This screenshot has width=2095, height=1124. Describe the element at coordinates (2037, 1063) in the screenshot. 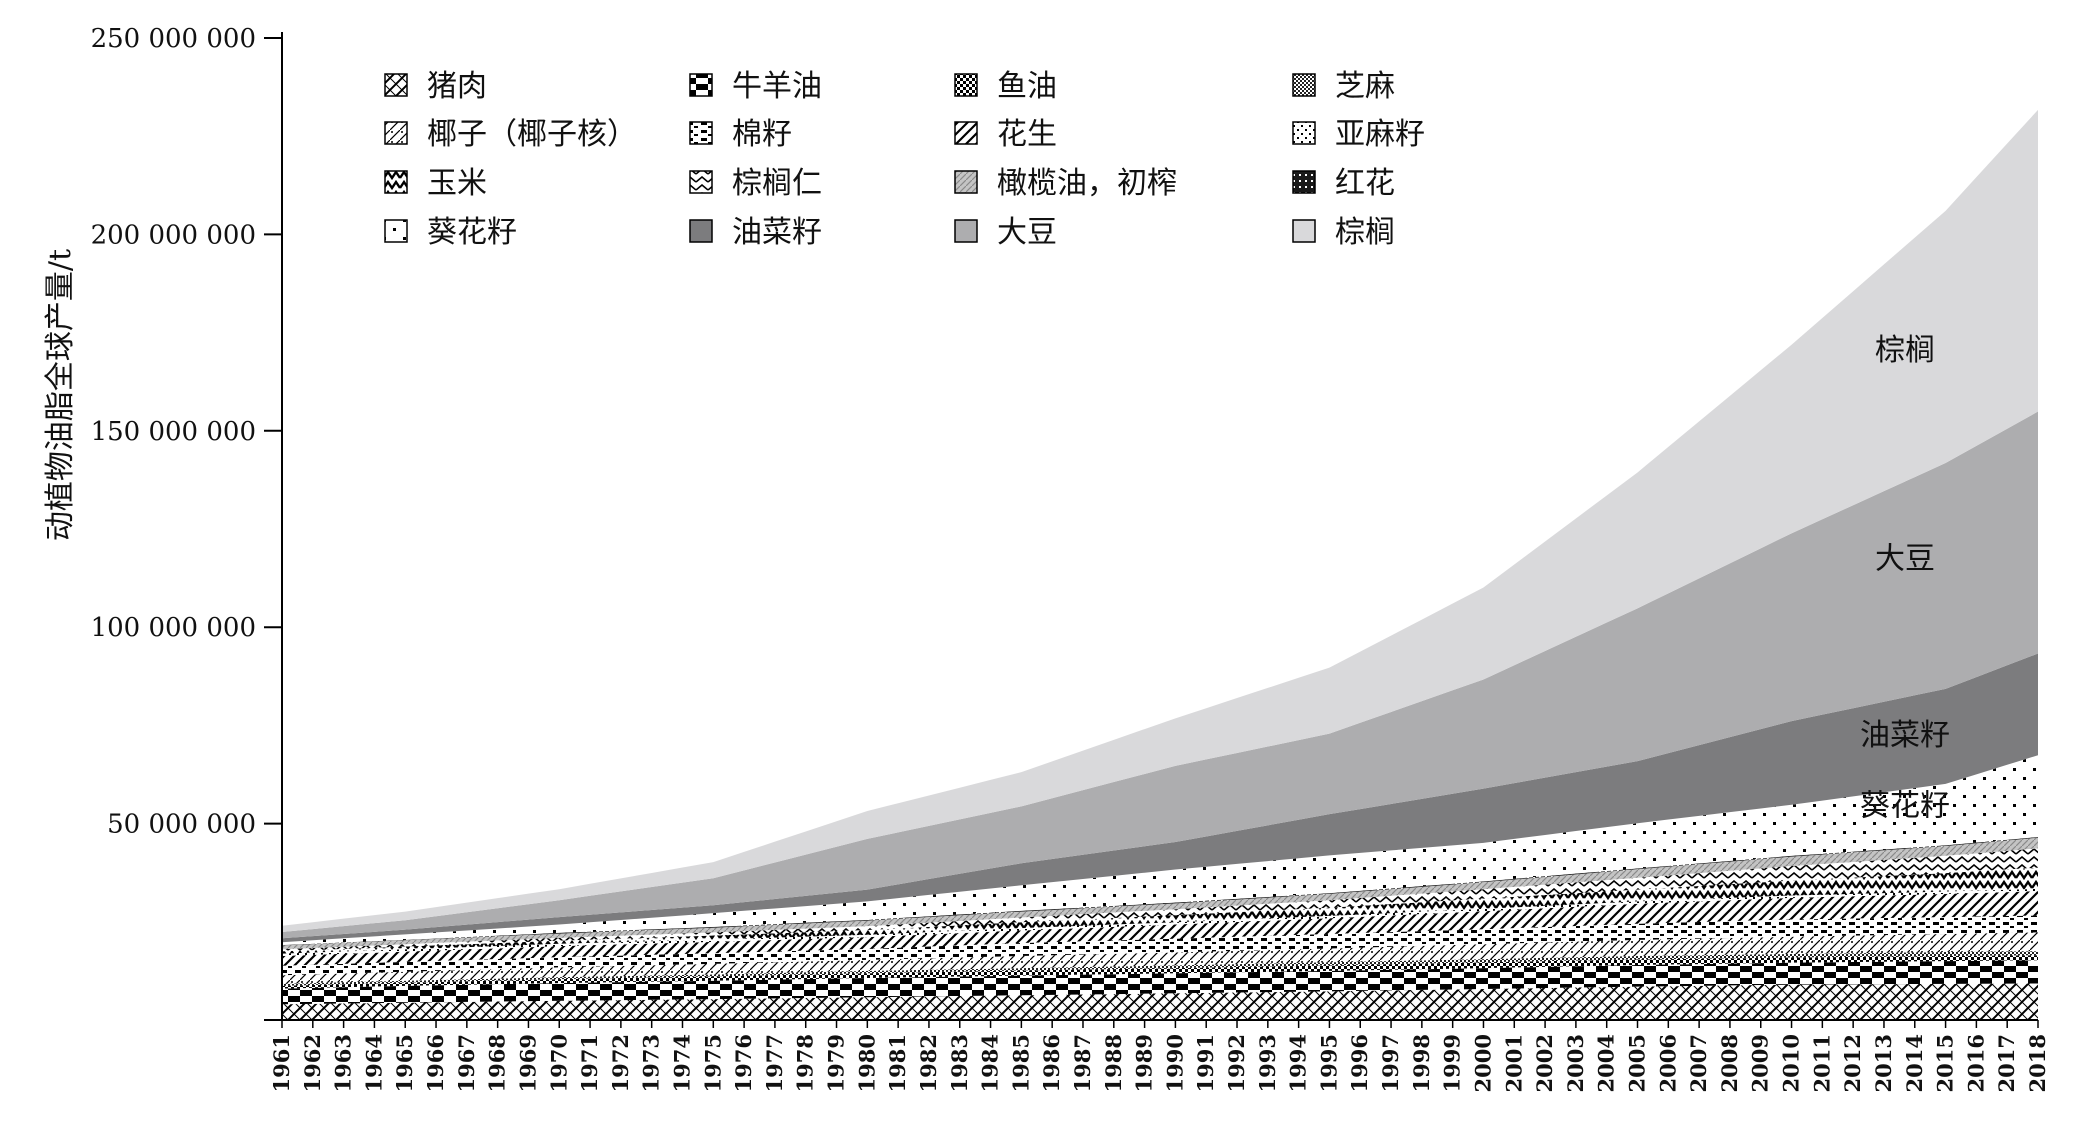

I see `x-tick-label: 2018` at that location.